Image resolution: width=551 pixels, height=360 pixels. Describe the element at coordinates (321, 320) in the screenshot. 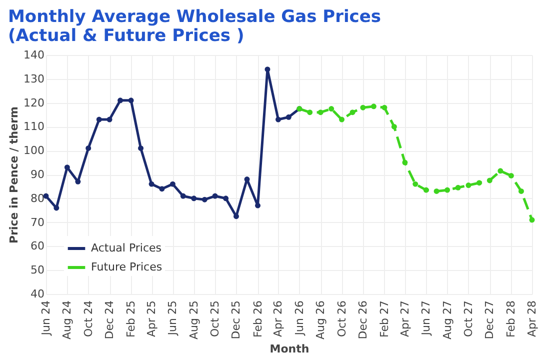

I see `x-tick-label: Aug 26` at that location.